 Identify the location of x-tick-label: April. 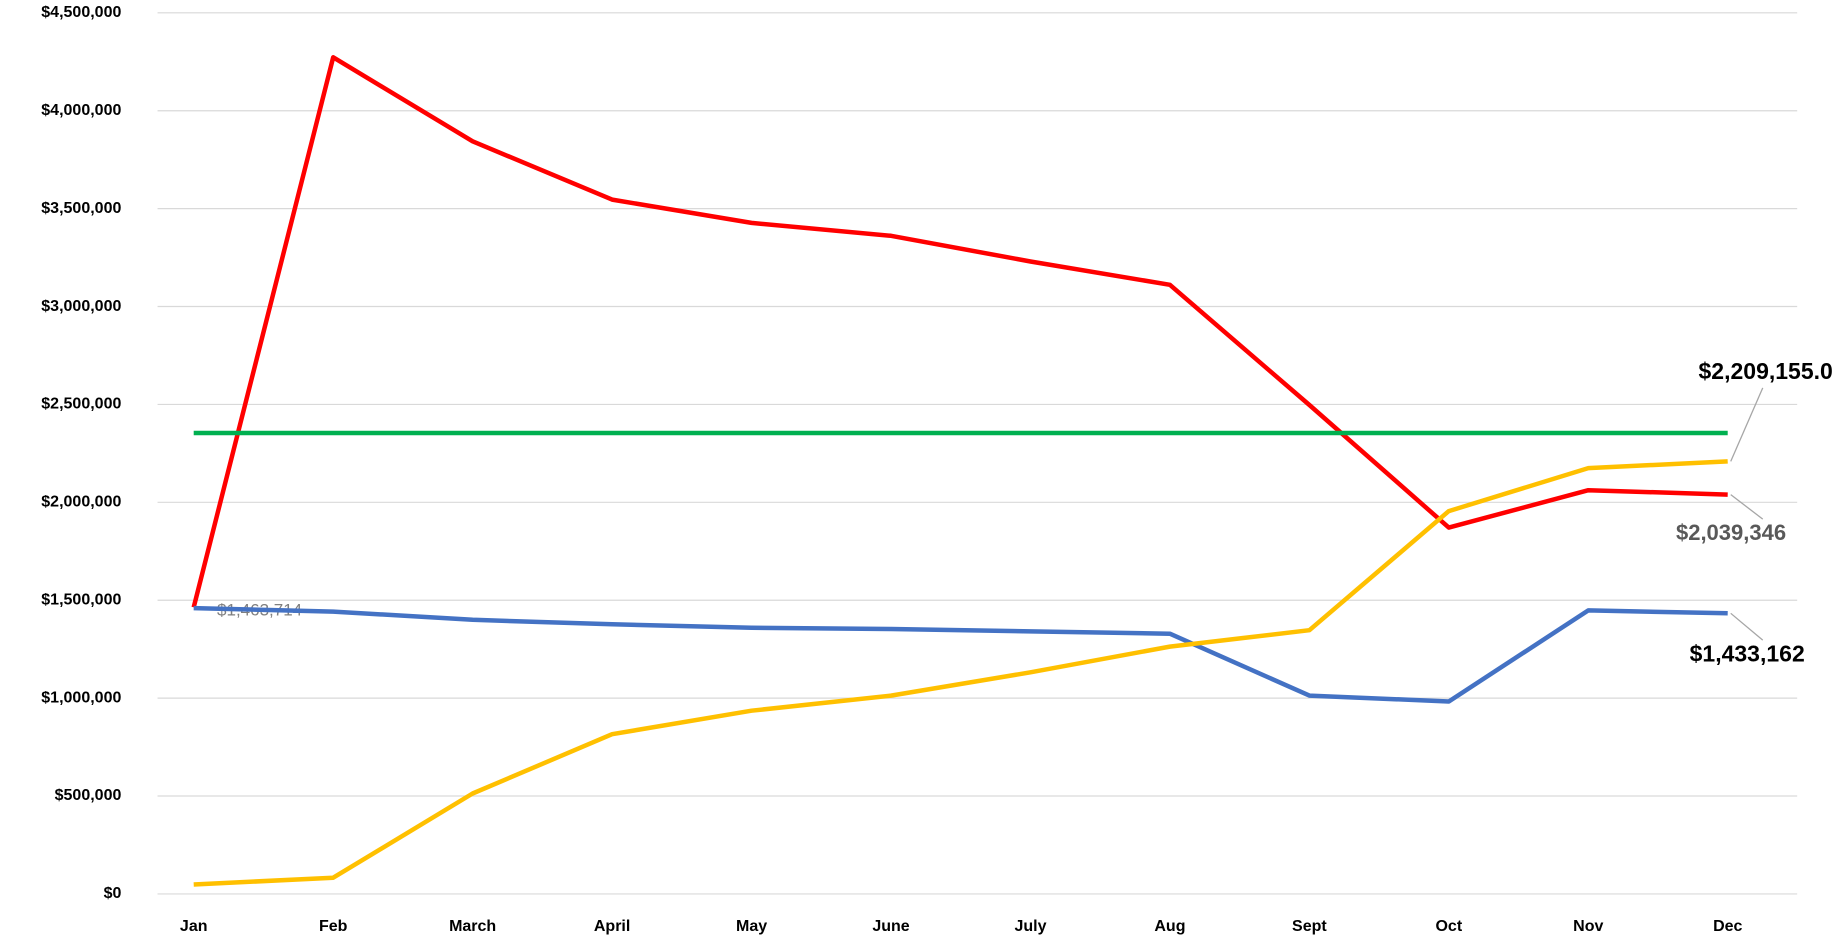
(612, 926).